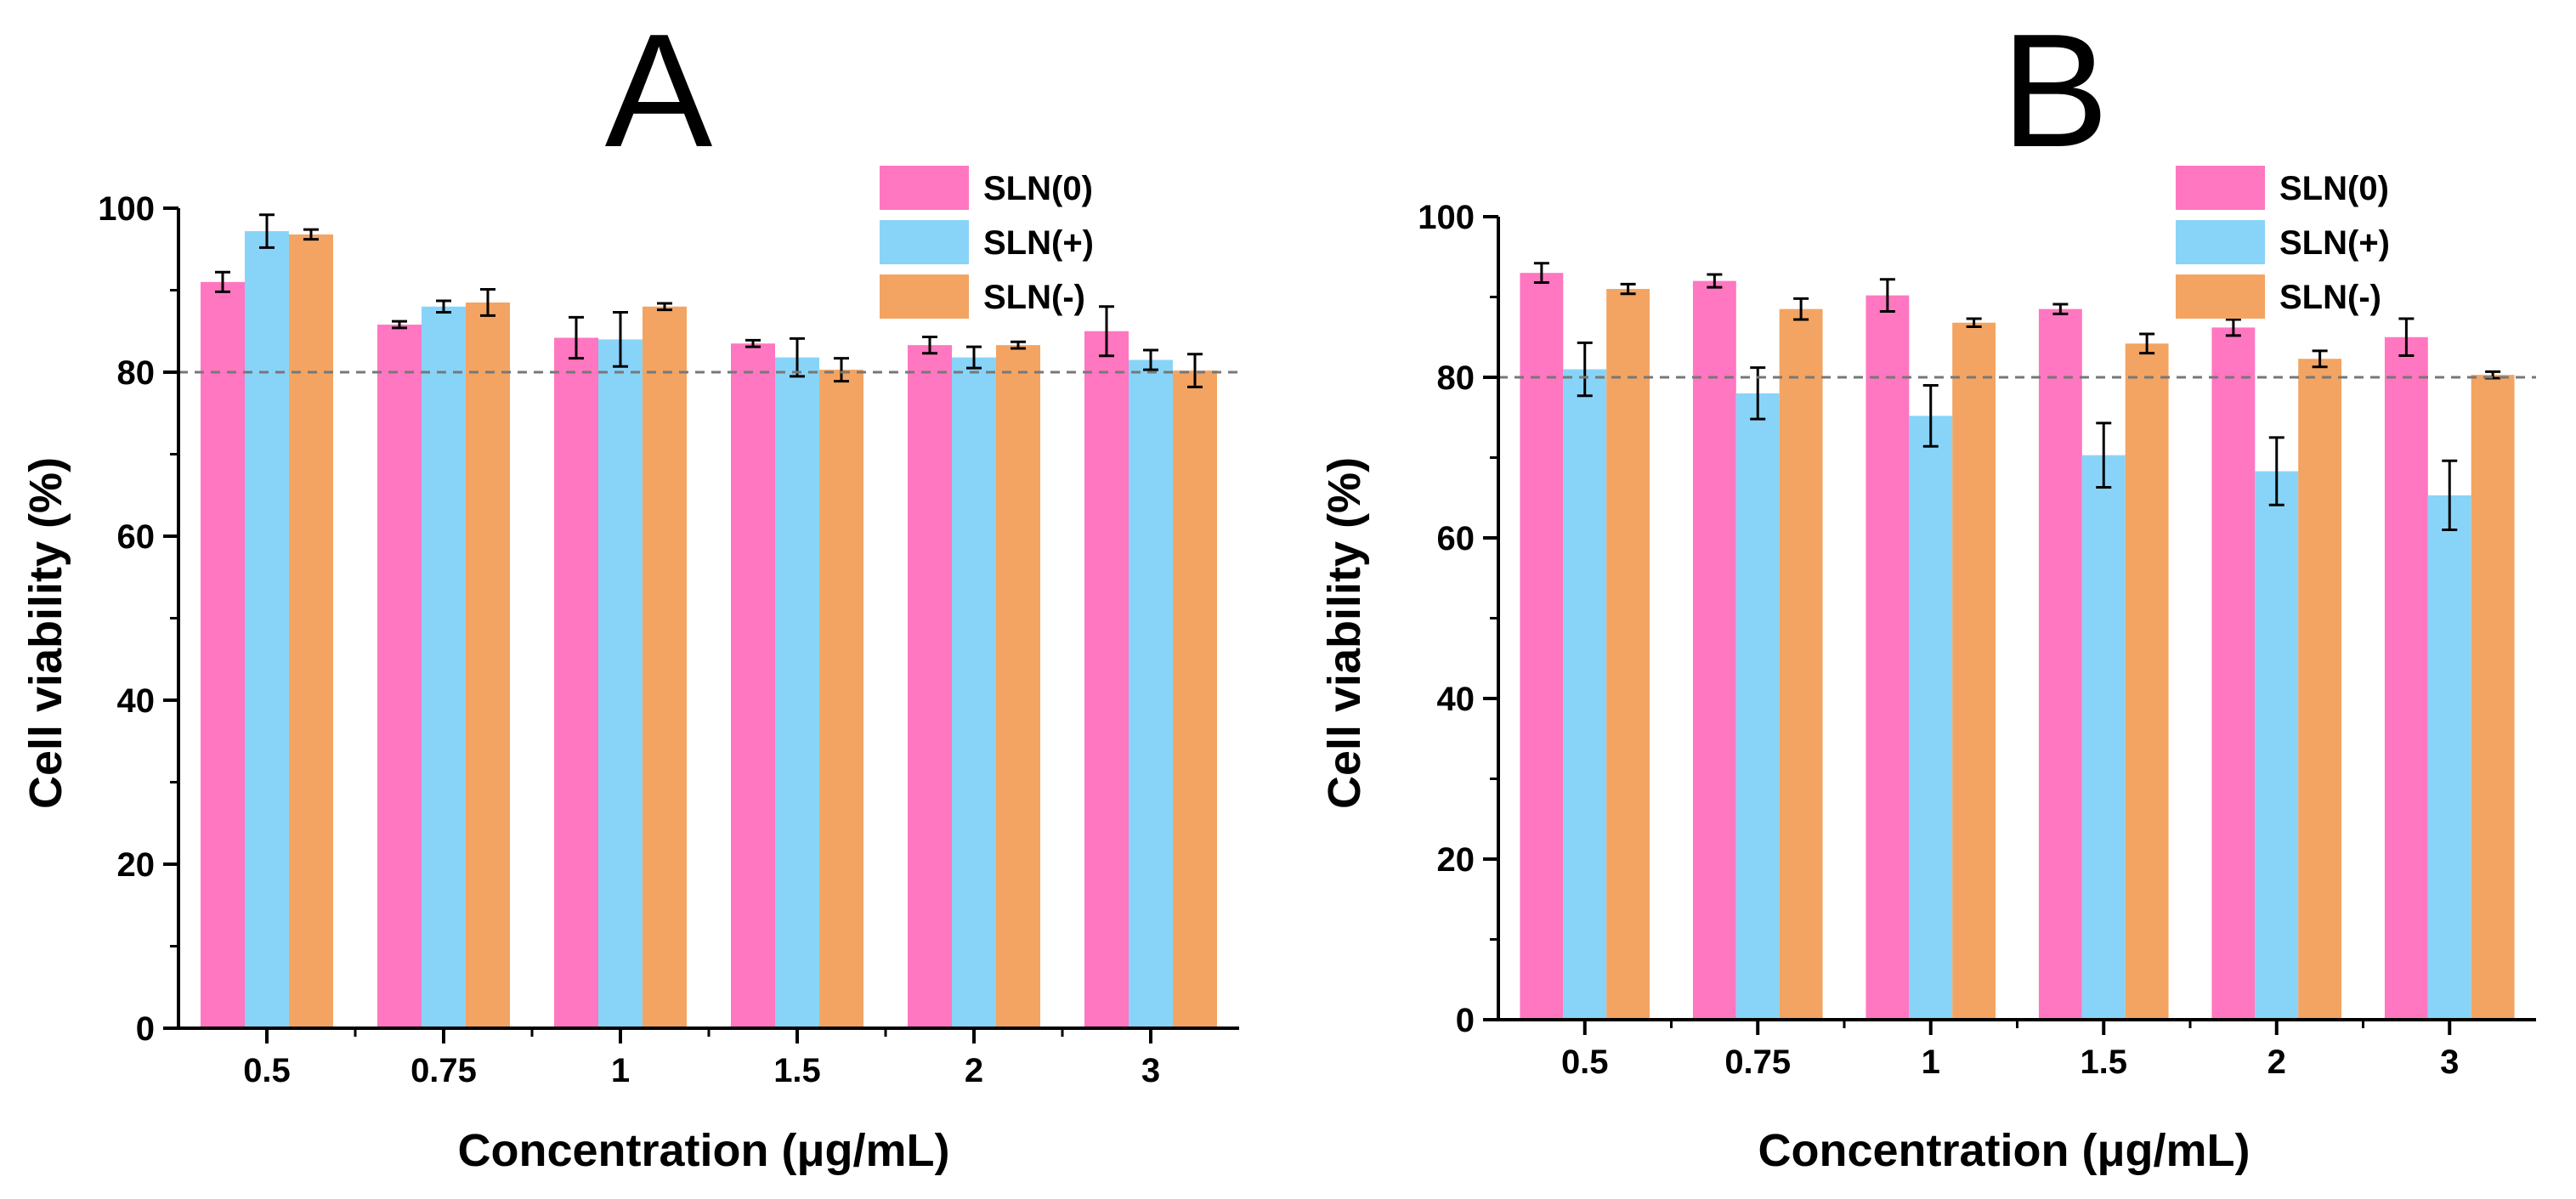 This screenshot has width=2576, height=1199. What do you see at coordinates (311, 631) in the screenshot?
I see `panel-a-bar-SLN(-)-0.5` at bounding box center [311, 631].